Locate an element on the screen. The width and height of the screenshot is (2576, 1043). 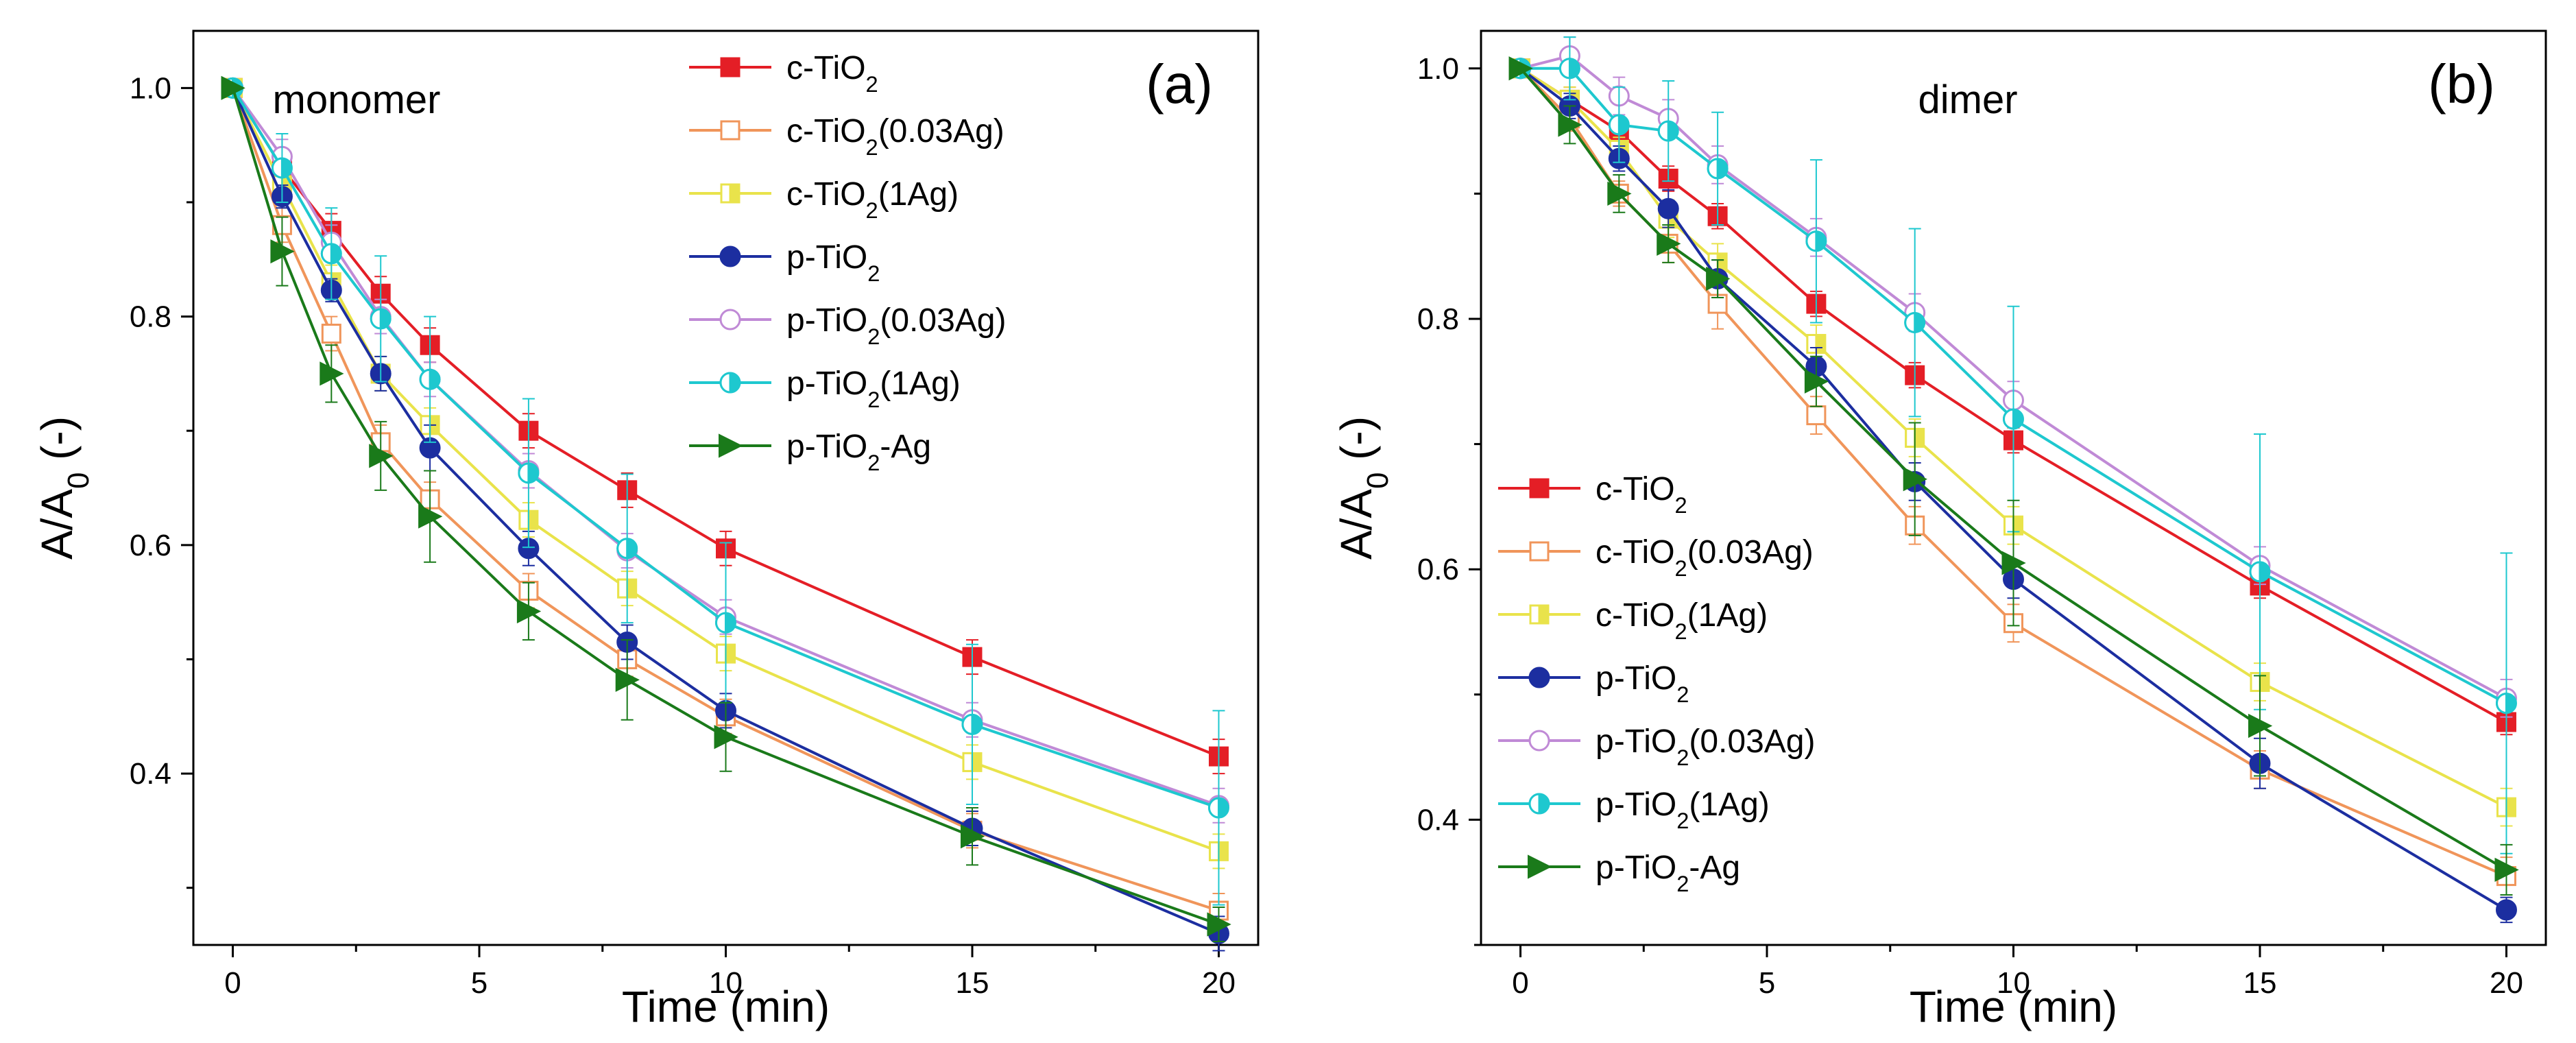
x-tick-label: 5 is located at coordinates (479, 983).